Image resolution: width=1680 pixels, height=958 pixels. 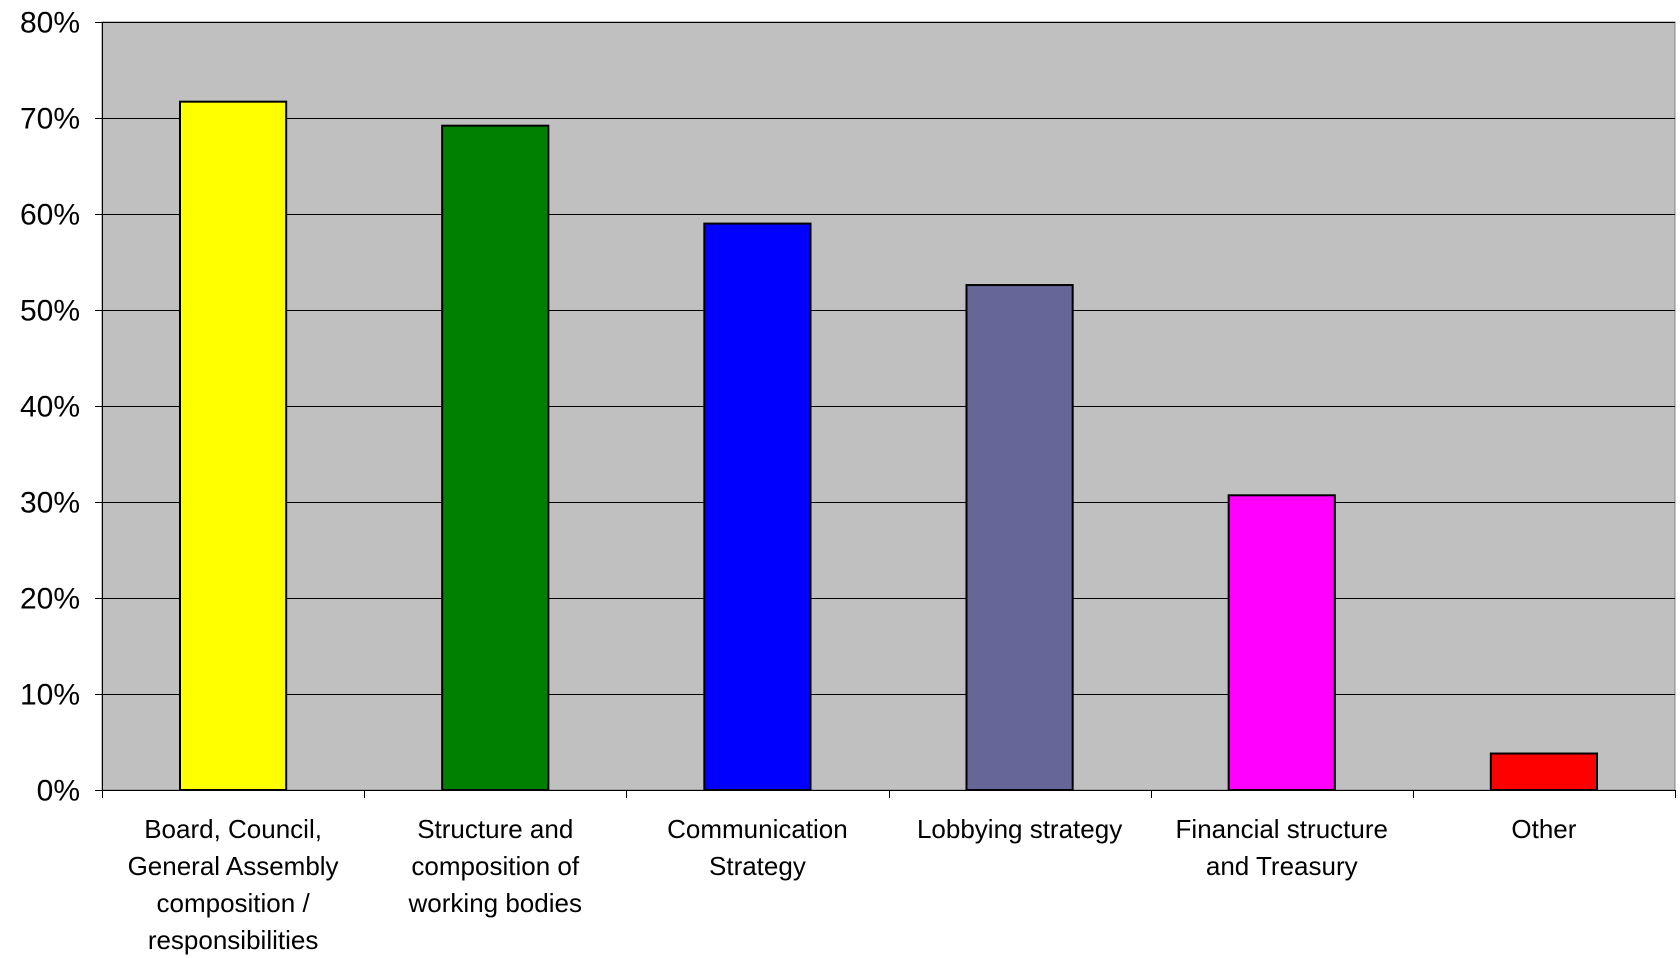 What do you see at coordinates (50, 23) in the screenshot?
I see `y-tick-label: 80%` at bounding box center [50, 23].